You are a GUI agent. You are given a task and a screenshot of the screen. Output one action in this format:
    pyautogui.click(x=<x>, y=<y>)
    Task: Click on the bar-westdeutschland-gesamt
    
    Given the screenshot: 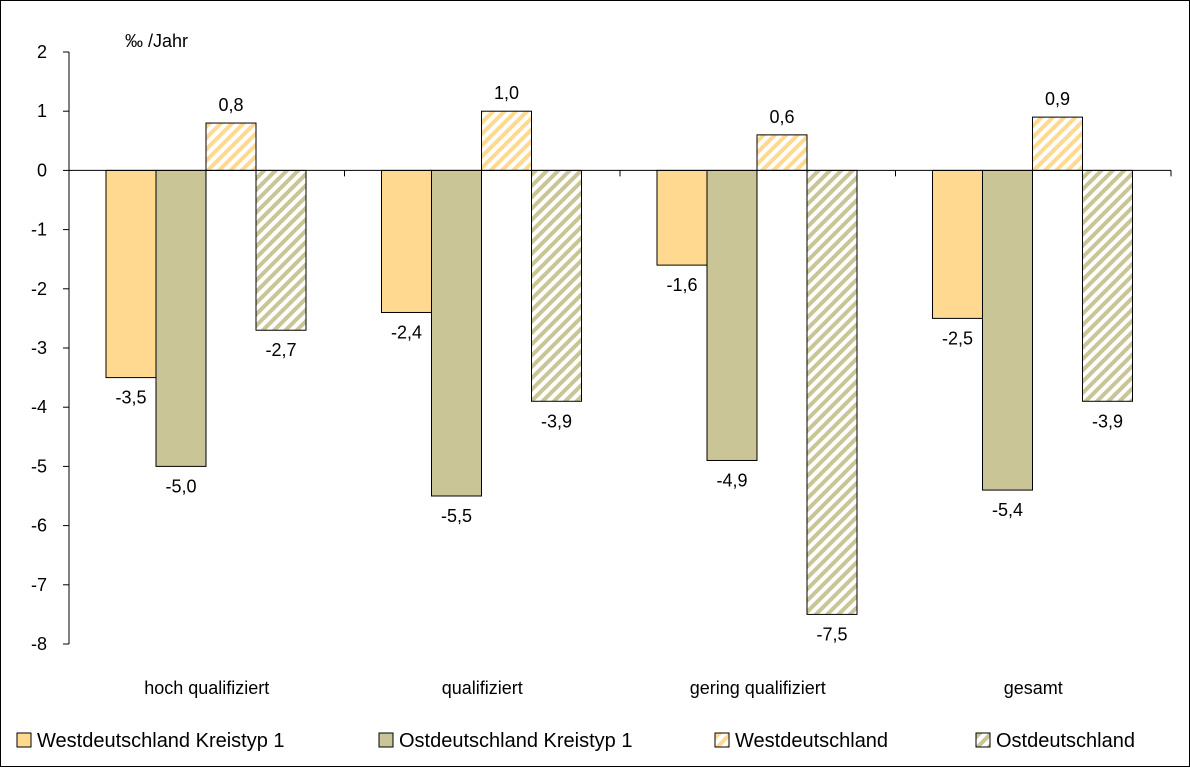 What is the action you would take?
    pyautogui.click(x=1057, y=143)
    